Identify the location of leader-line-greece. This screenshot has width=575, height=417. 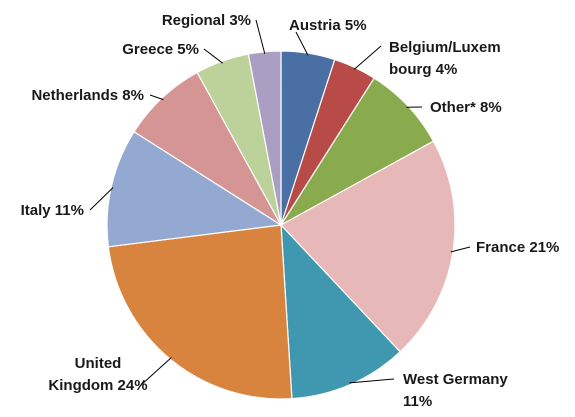
(213, 56).